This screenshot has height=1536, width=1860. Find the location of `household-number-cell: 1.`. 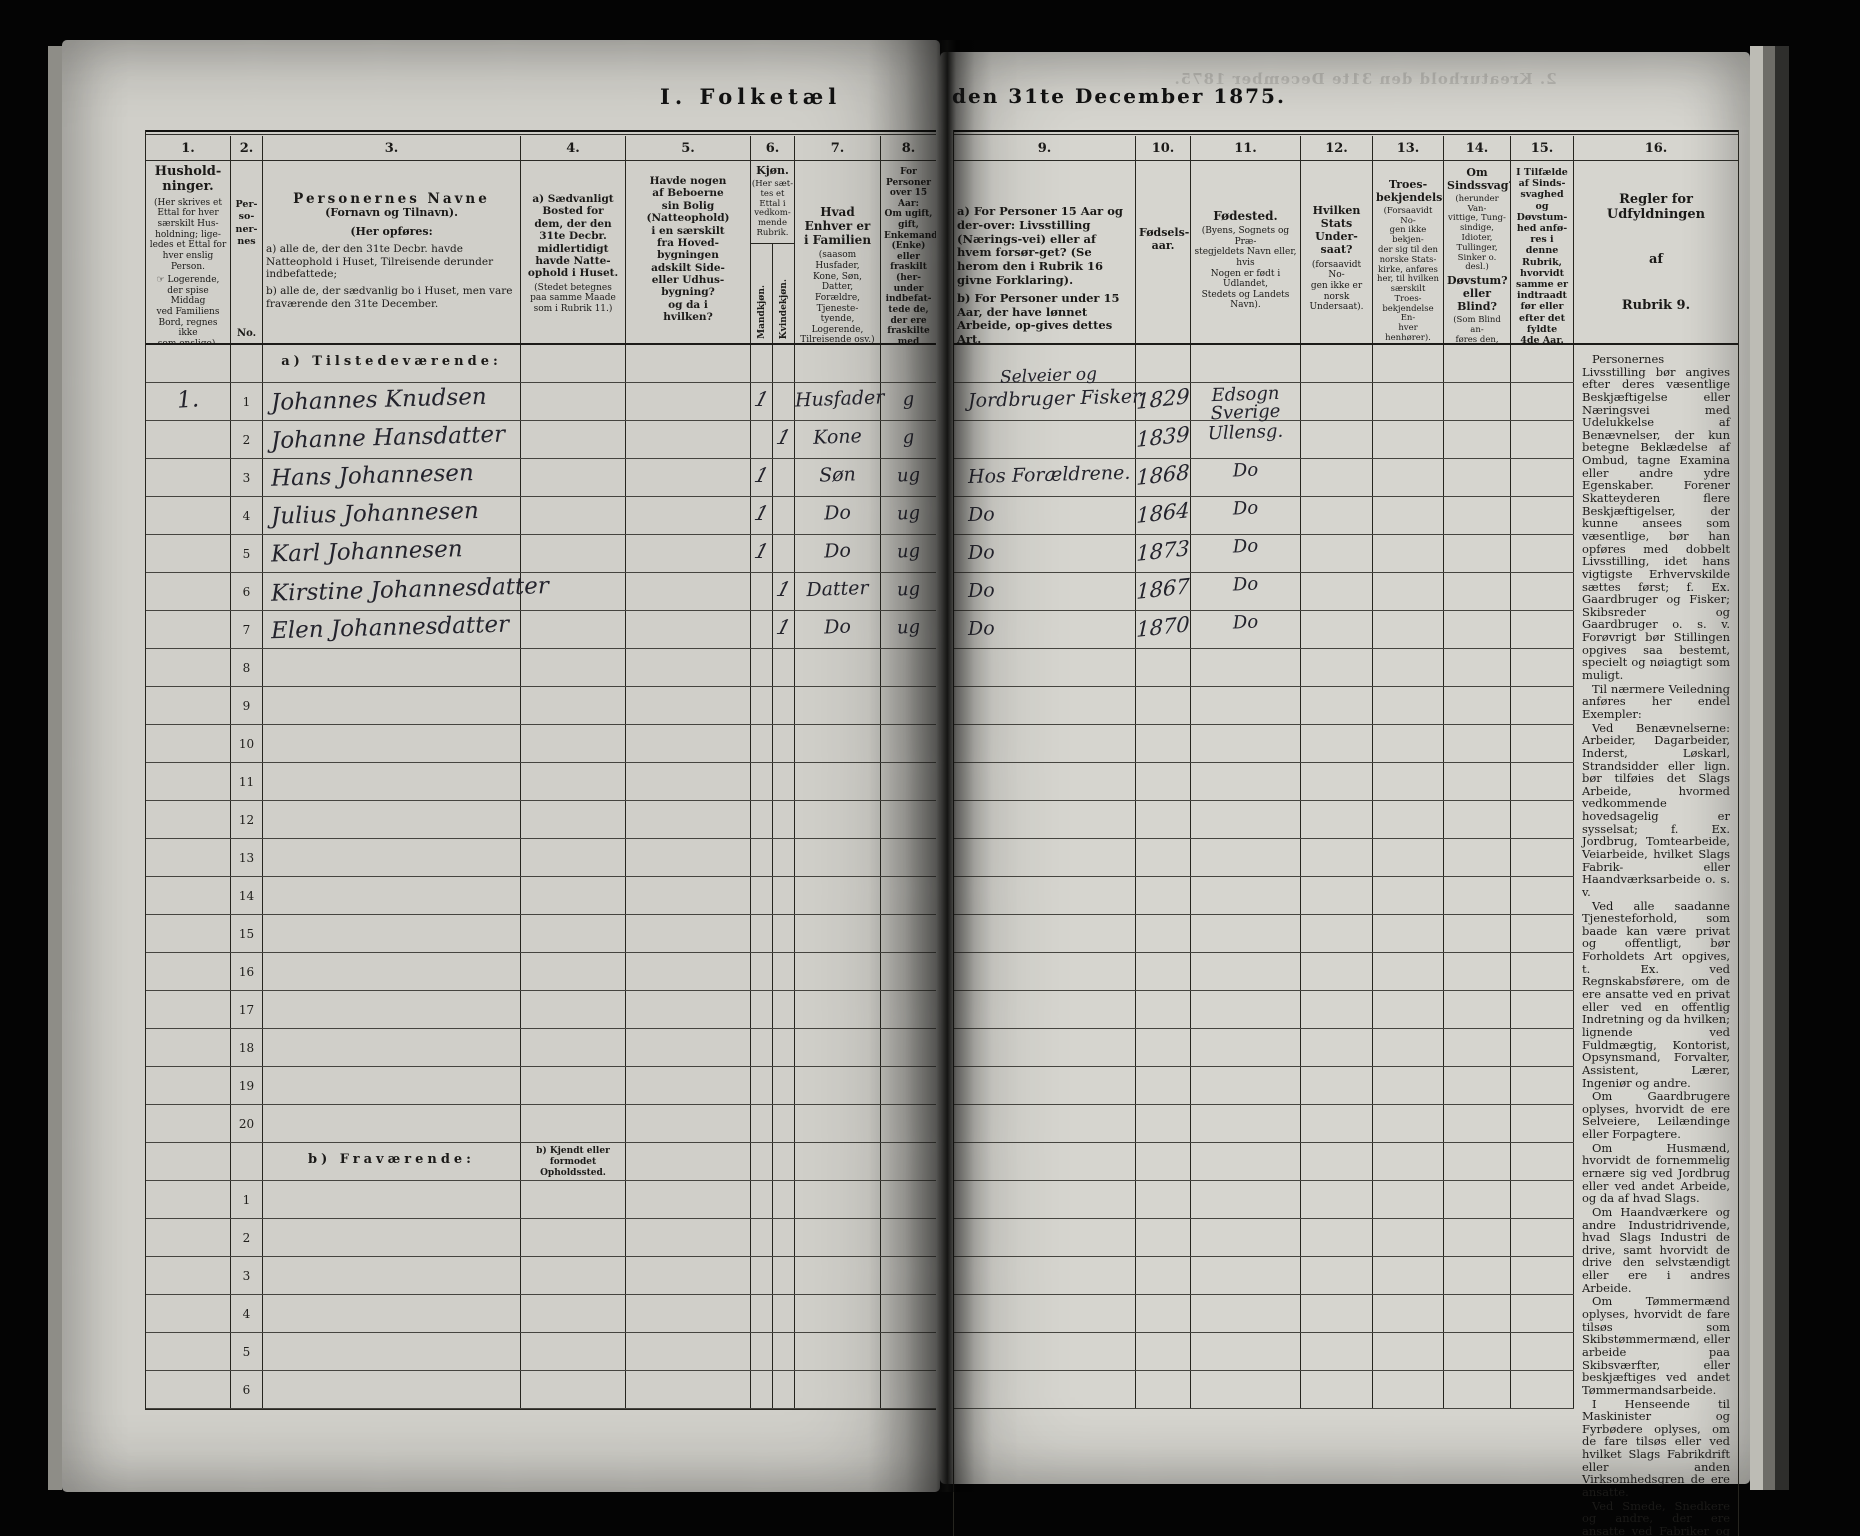

household-number-cell: 1. is located at coordinates (188, 401).